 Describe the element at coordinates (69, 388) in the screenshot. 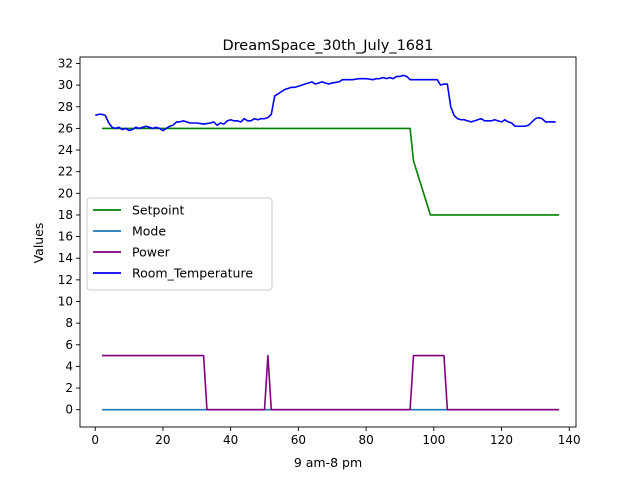

I see `y-tick-label: 2` at that location.